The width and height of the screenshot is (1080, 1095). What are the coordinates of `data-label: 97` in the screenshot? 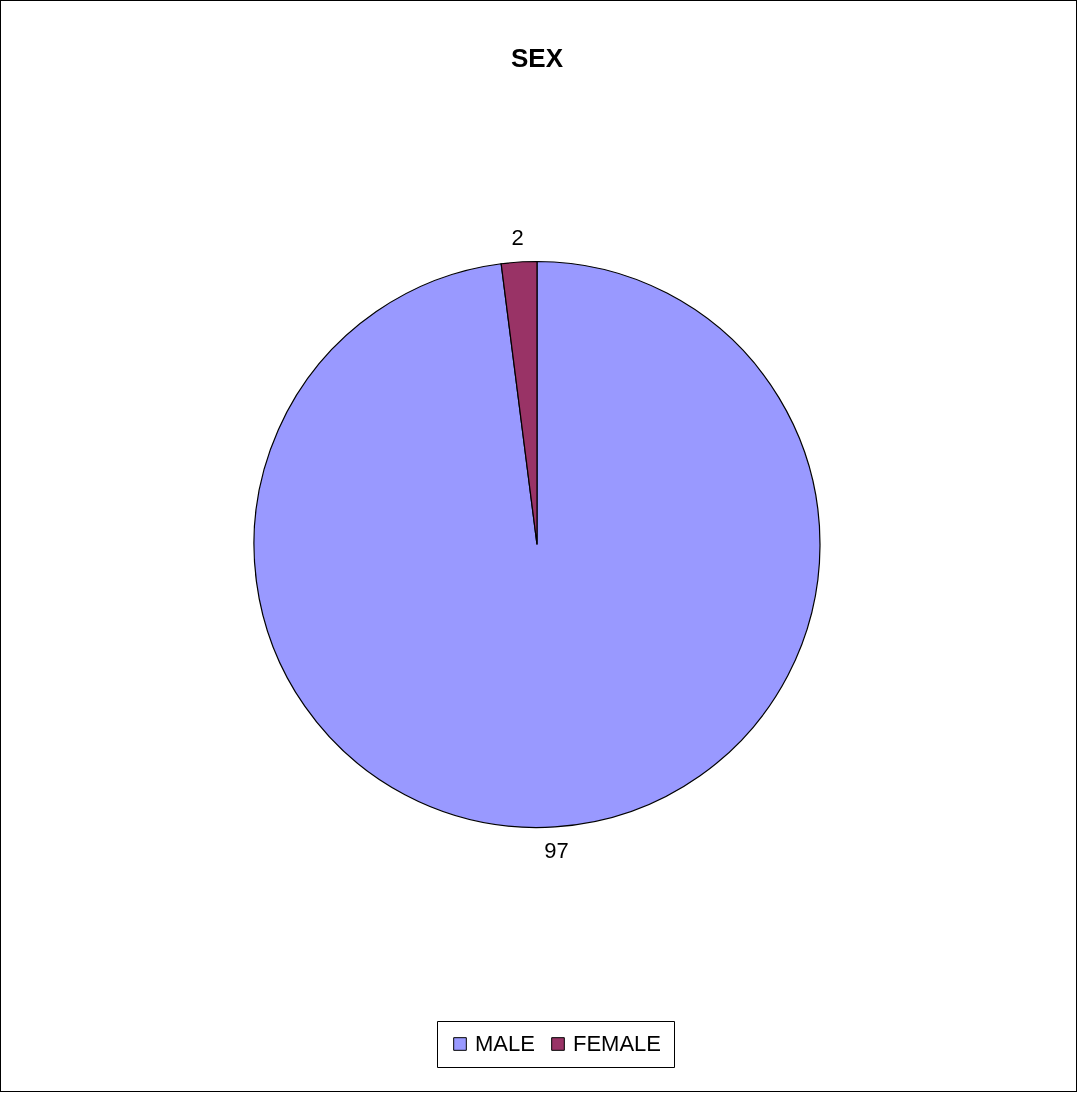 It's located at (556, 850).